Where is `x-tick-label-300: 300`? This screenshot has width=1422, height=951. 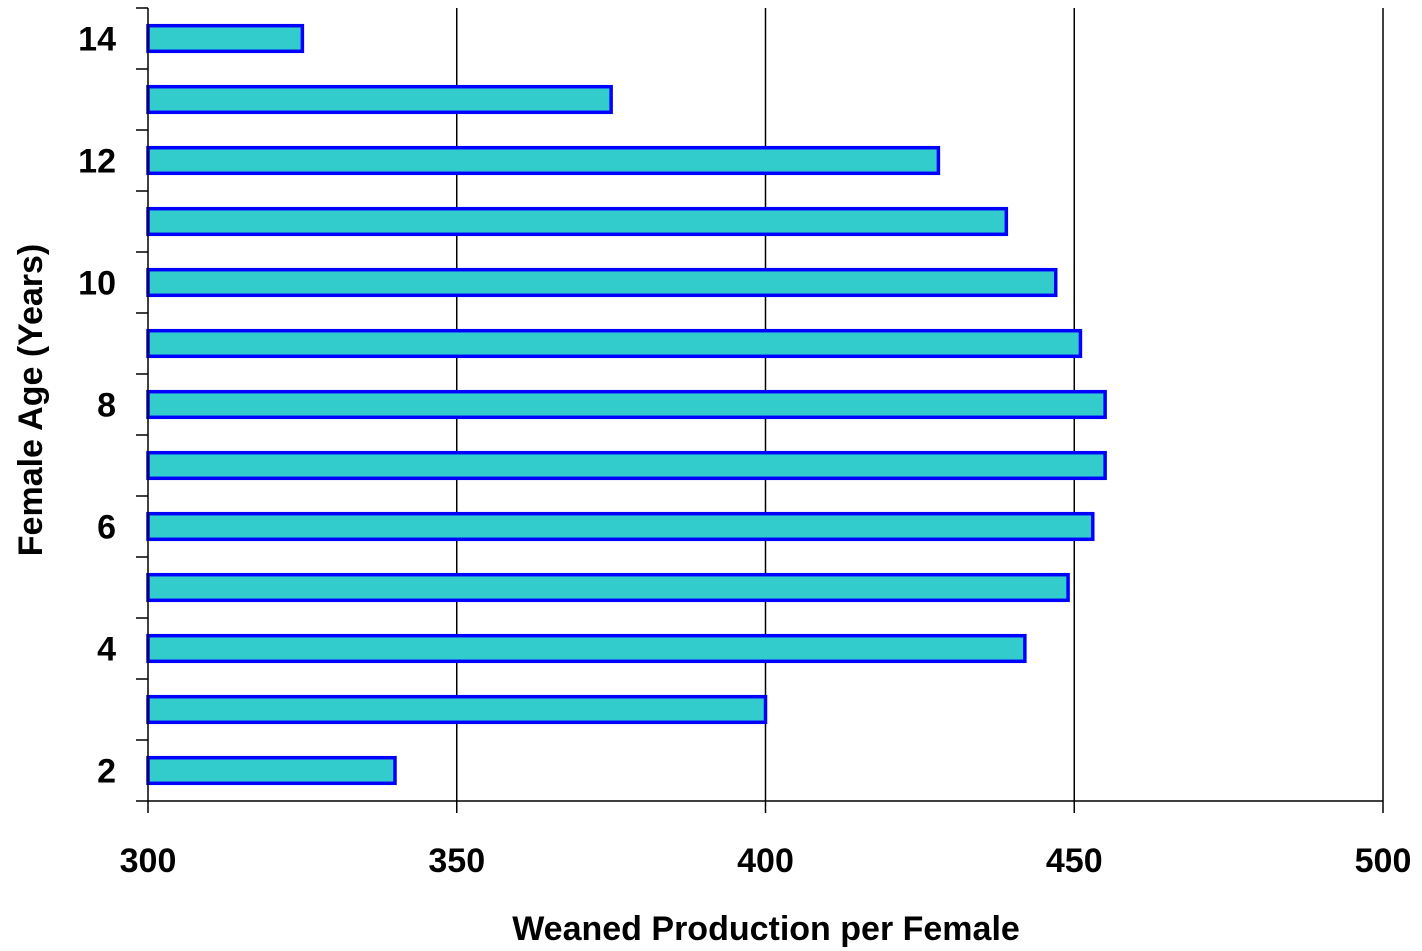
x-tick-label-300: 300 is located at coordinates (148, 861).